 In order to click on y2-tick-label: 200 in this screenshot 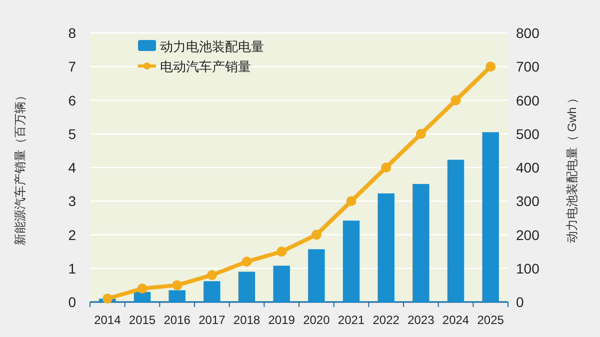, I will do `click(528, 234)`.